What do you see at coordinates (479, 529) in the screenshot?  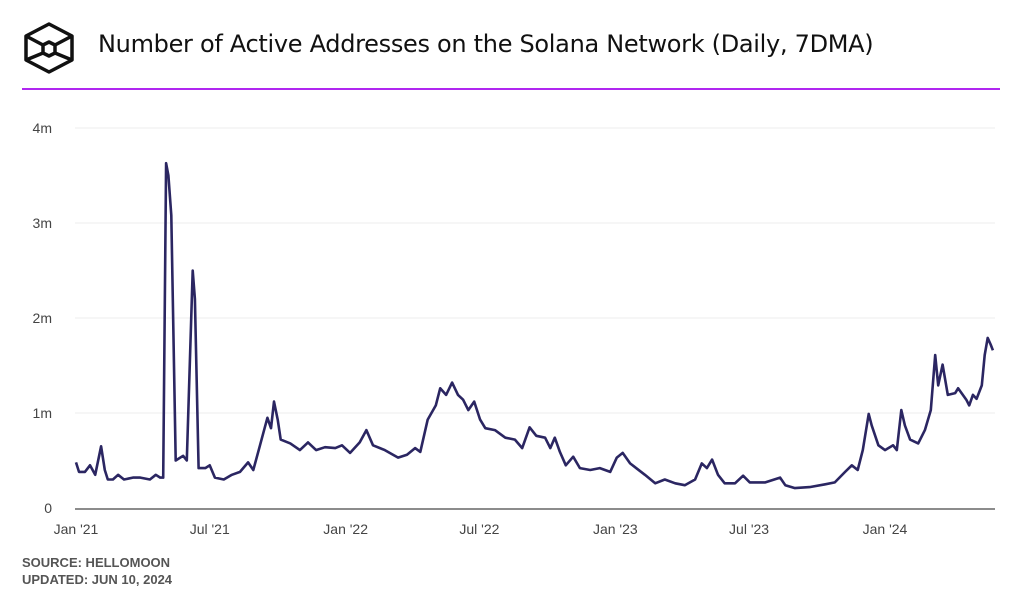 I see `x-tick-label: Jul '22` at bounding box center [479, 529].